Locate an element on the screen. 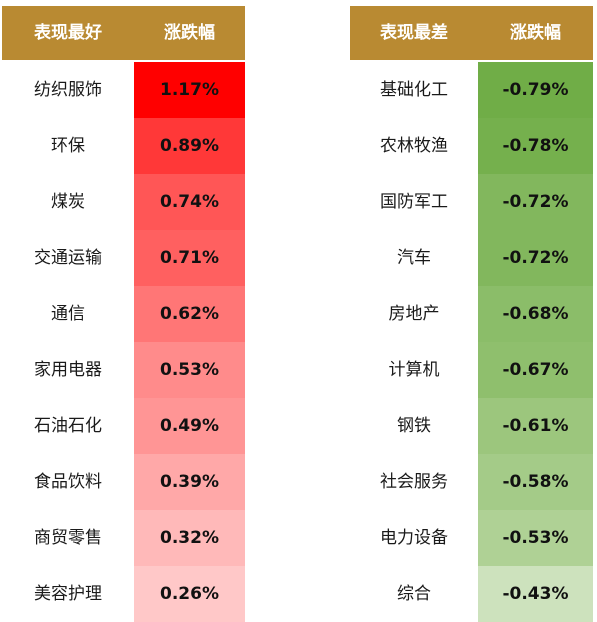 This screenshot has height=622, width=597. worst-change-value: -0.68% is located at coordinates (535, 314).